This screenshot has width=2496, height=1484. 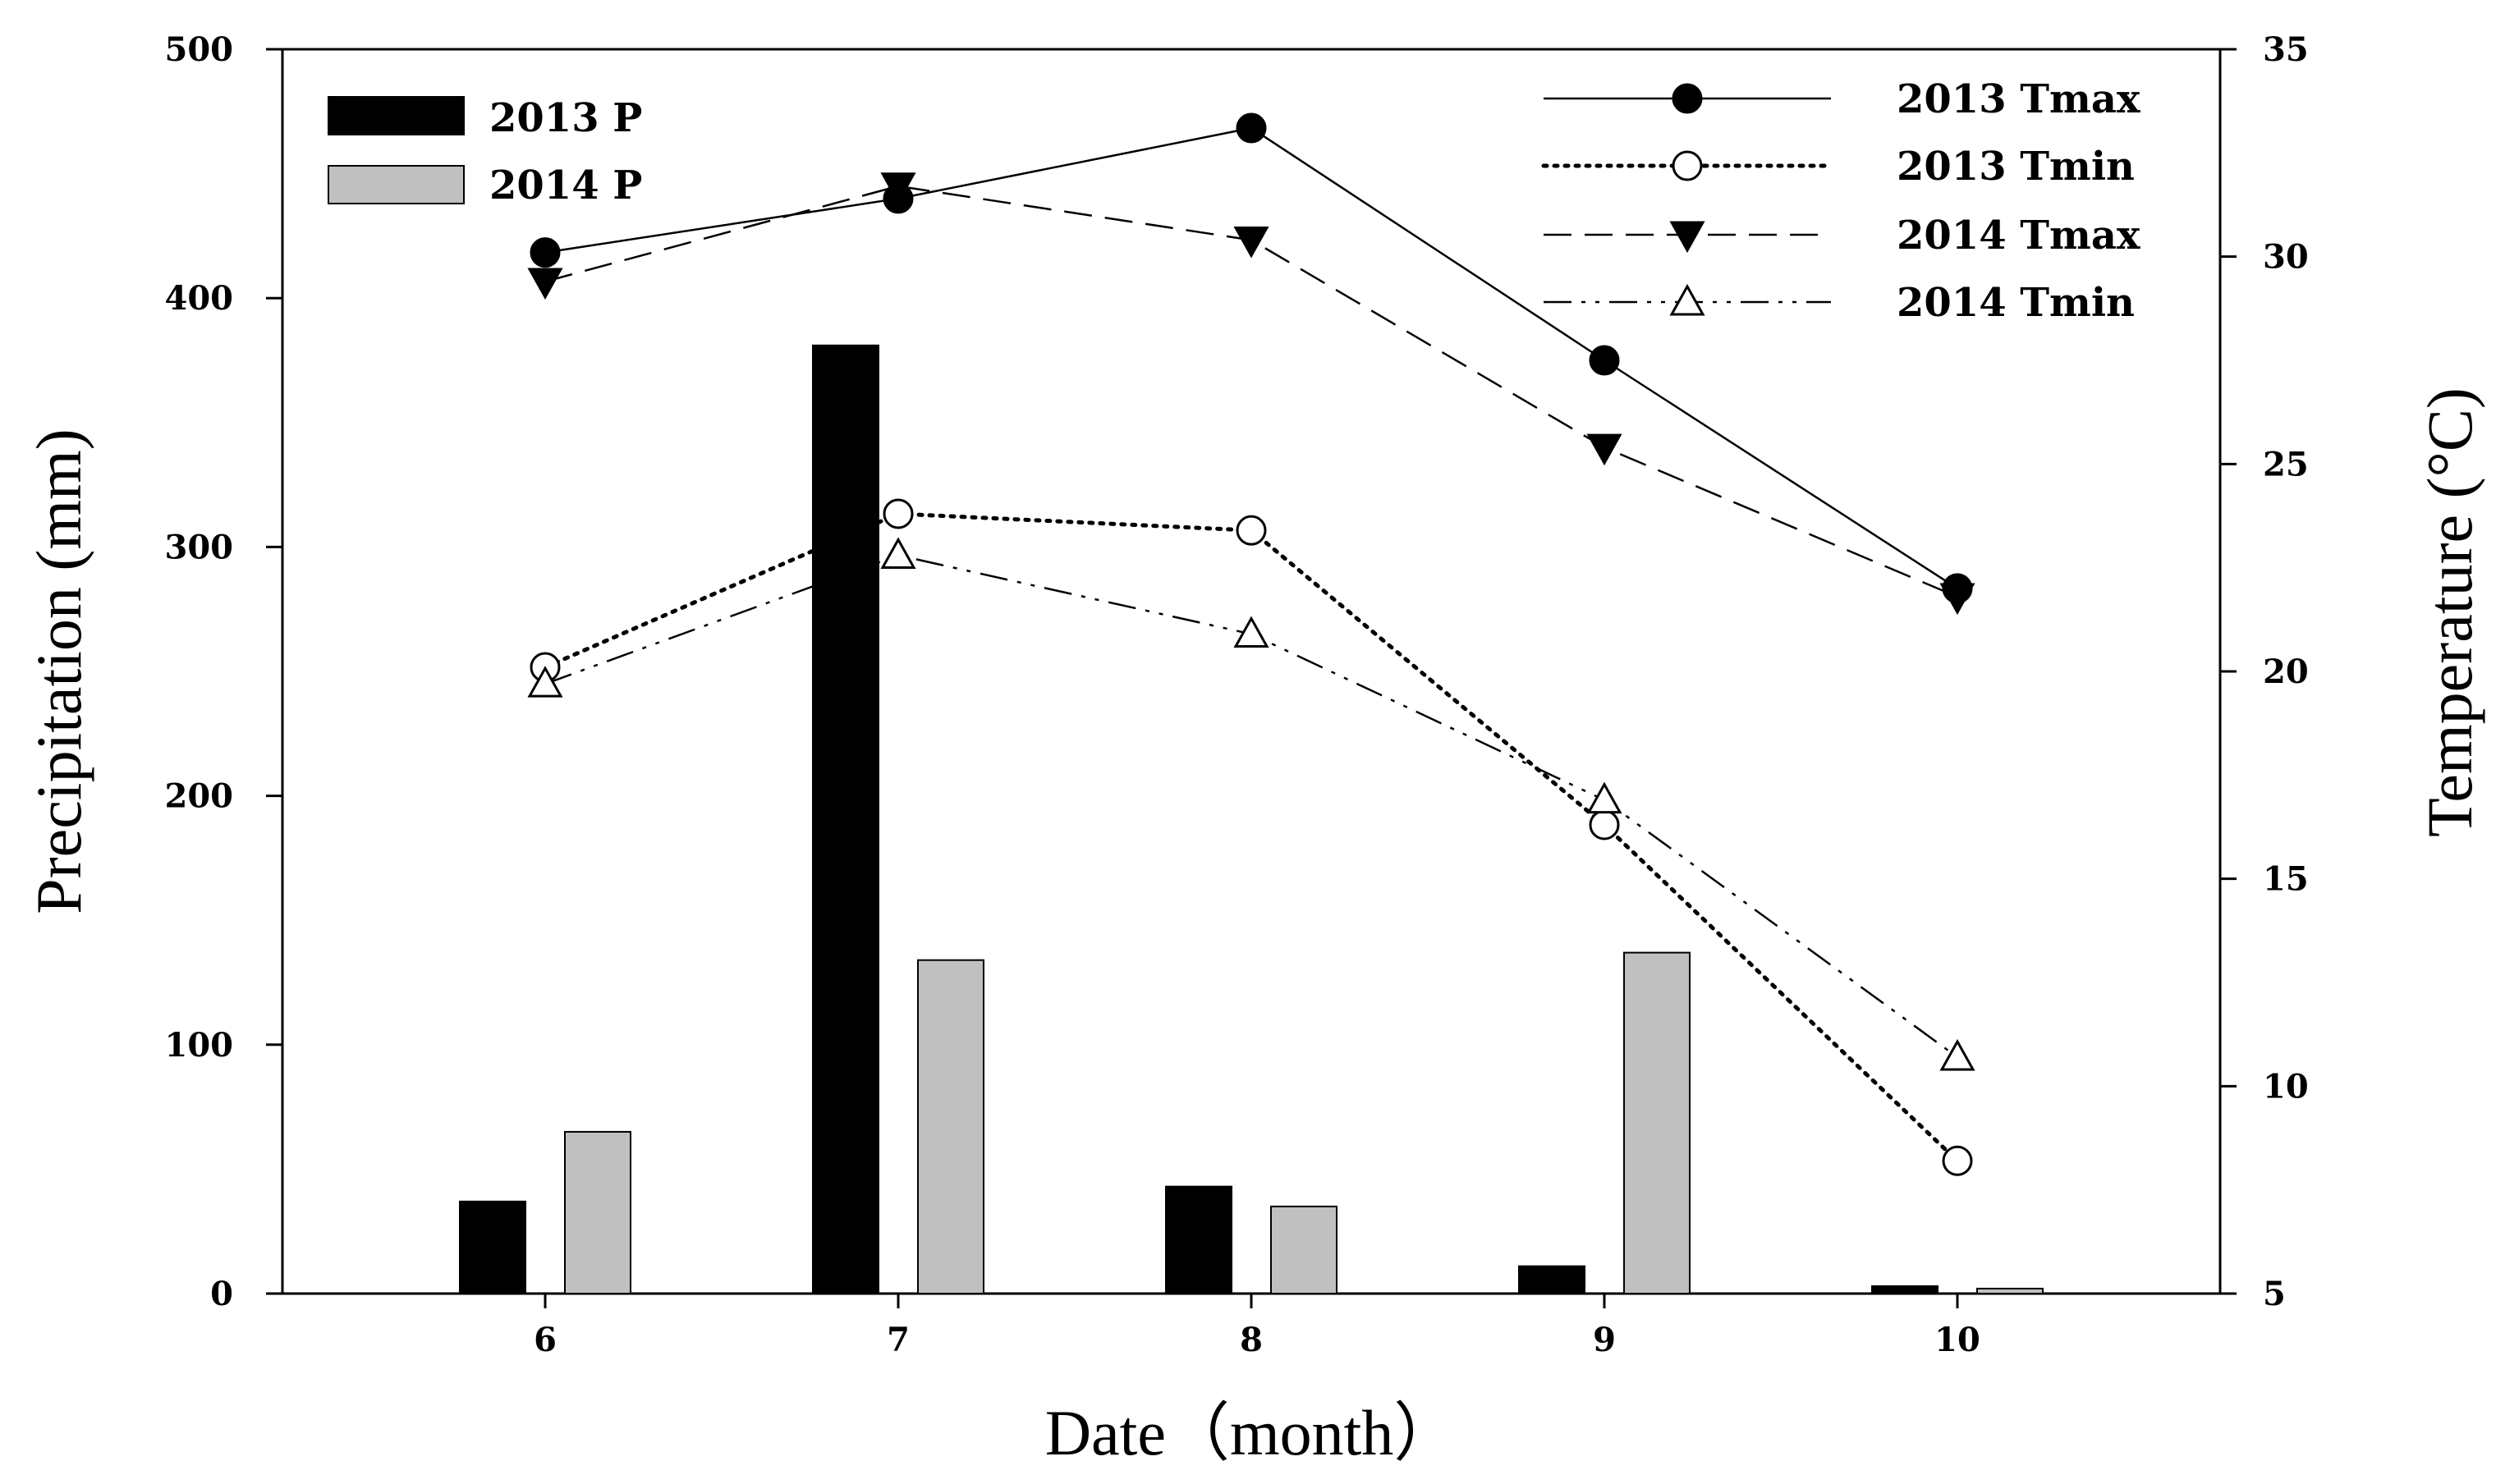 What do you see at coordinates (58, 671) in the screenshot?
I see `y-axis-left-title: Precipitation (mm)` at bounding box center [58, 671].